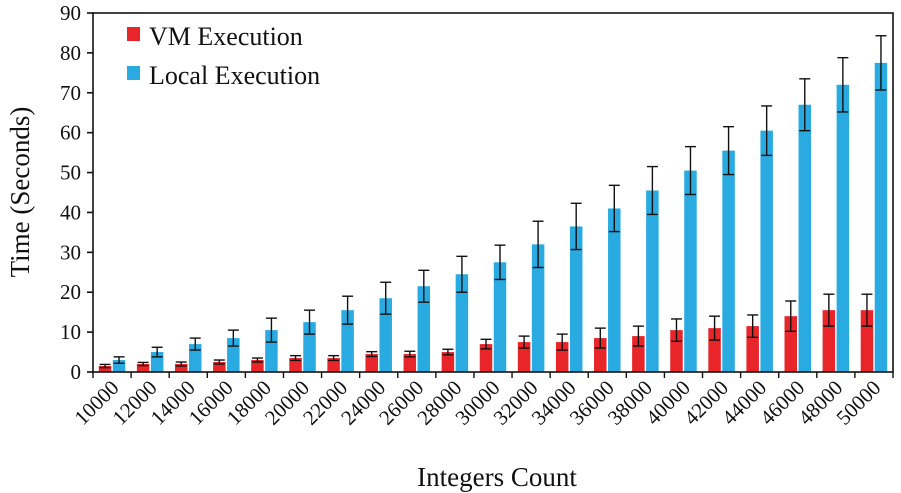 The height and width of the screenshot is (493, 901). Describe the element at coordinates (70, 53) in the screenshot. I see `y-tick-label: 80` at that location.